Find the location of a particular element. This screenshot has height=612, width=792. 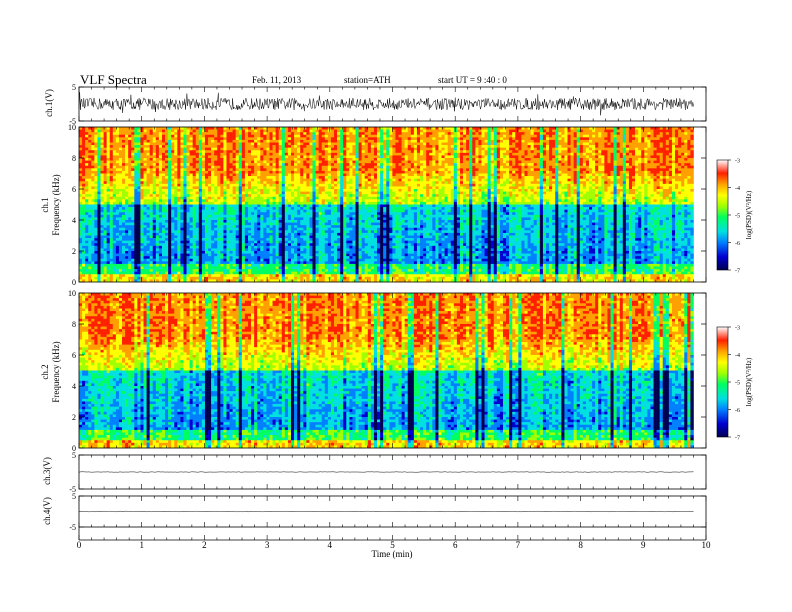

x-axis-label: Time (min) is located at coordinates (392, 554).